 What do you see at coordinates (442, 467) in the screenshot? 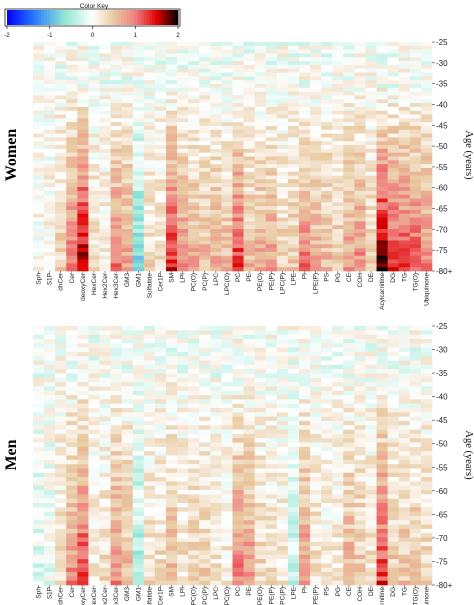
I see `y-tick-label: -55` at bounding box center [442, 467].